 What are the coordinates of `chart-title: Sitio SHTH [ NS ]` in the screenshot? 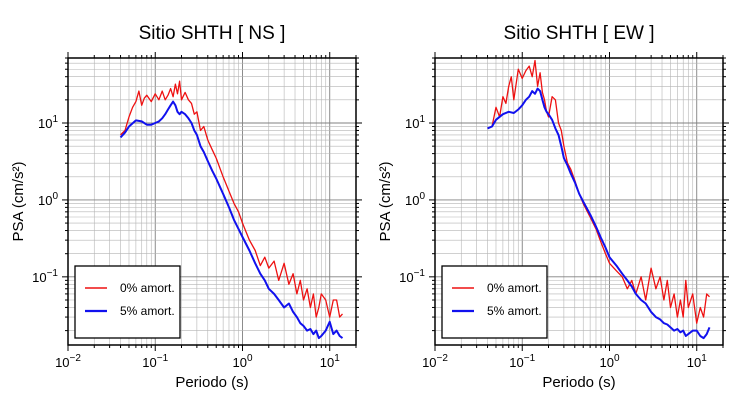 It's located at (212, 33).